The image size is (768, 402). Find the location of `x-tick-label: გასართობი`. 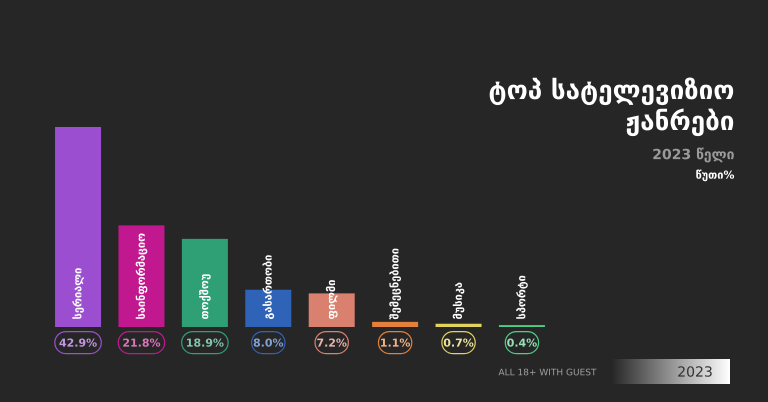

x-tick-label: გასართობი is located at coordinates (268, 287).